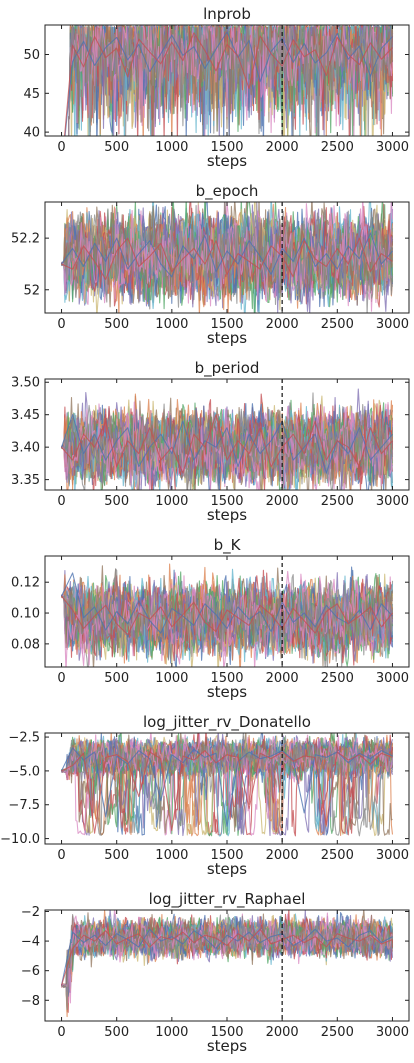  I want to click on plot-area: 0 500 1000 1500 2000 2500 3000 40 45 50, so click(216, 89).